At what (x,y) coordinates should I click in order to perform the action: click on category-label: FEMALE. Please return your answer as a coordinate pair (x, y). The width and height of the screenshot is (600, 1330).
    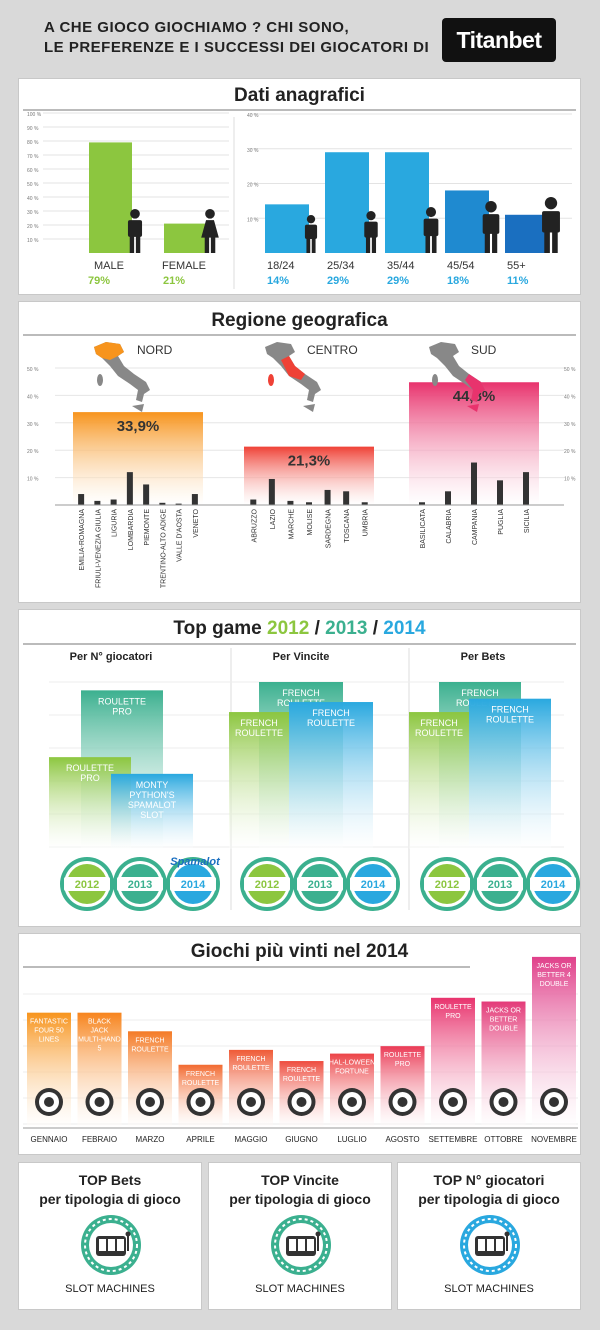
    Looking at the image, I should click on (184, 266).